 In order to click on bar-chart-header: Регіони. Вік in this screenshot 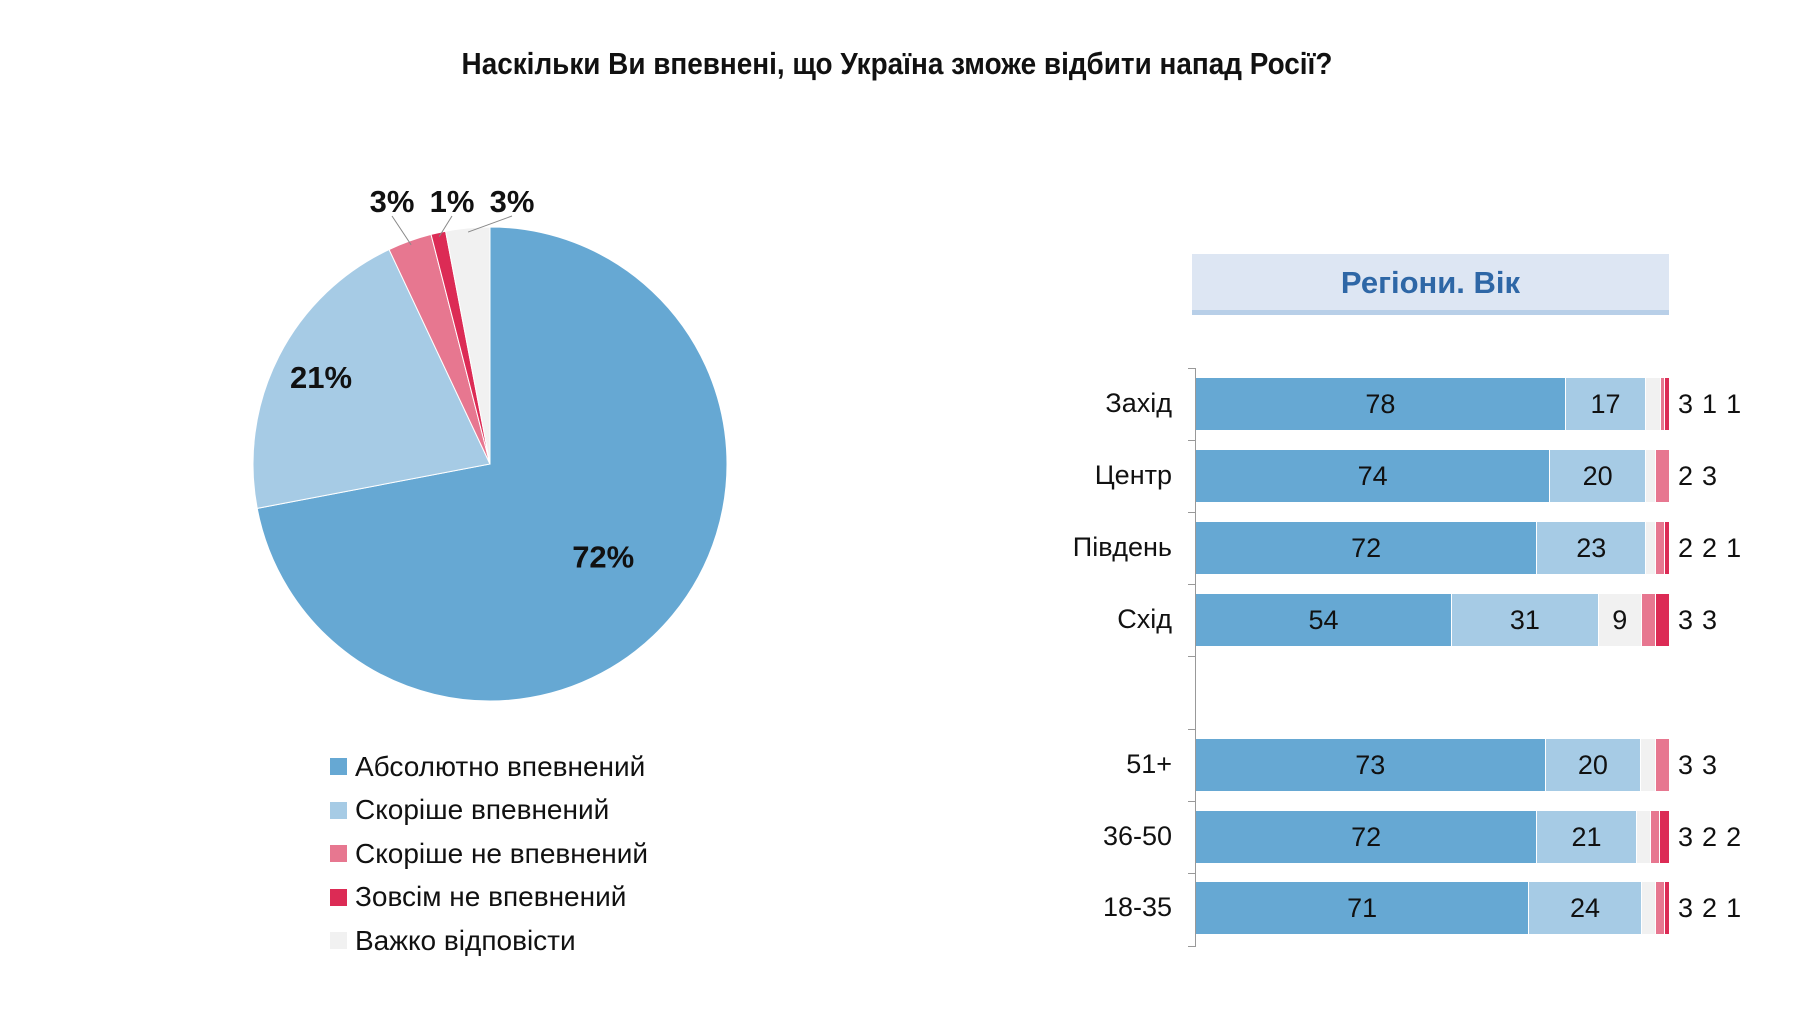, I will do `click(1430, 284)`.